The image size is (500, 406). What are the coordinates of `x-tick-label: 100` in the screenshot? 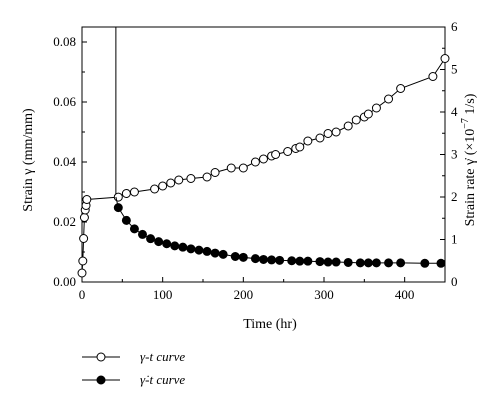 It's located at (163, 294).